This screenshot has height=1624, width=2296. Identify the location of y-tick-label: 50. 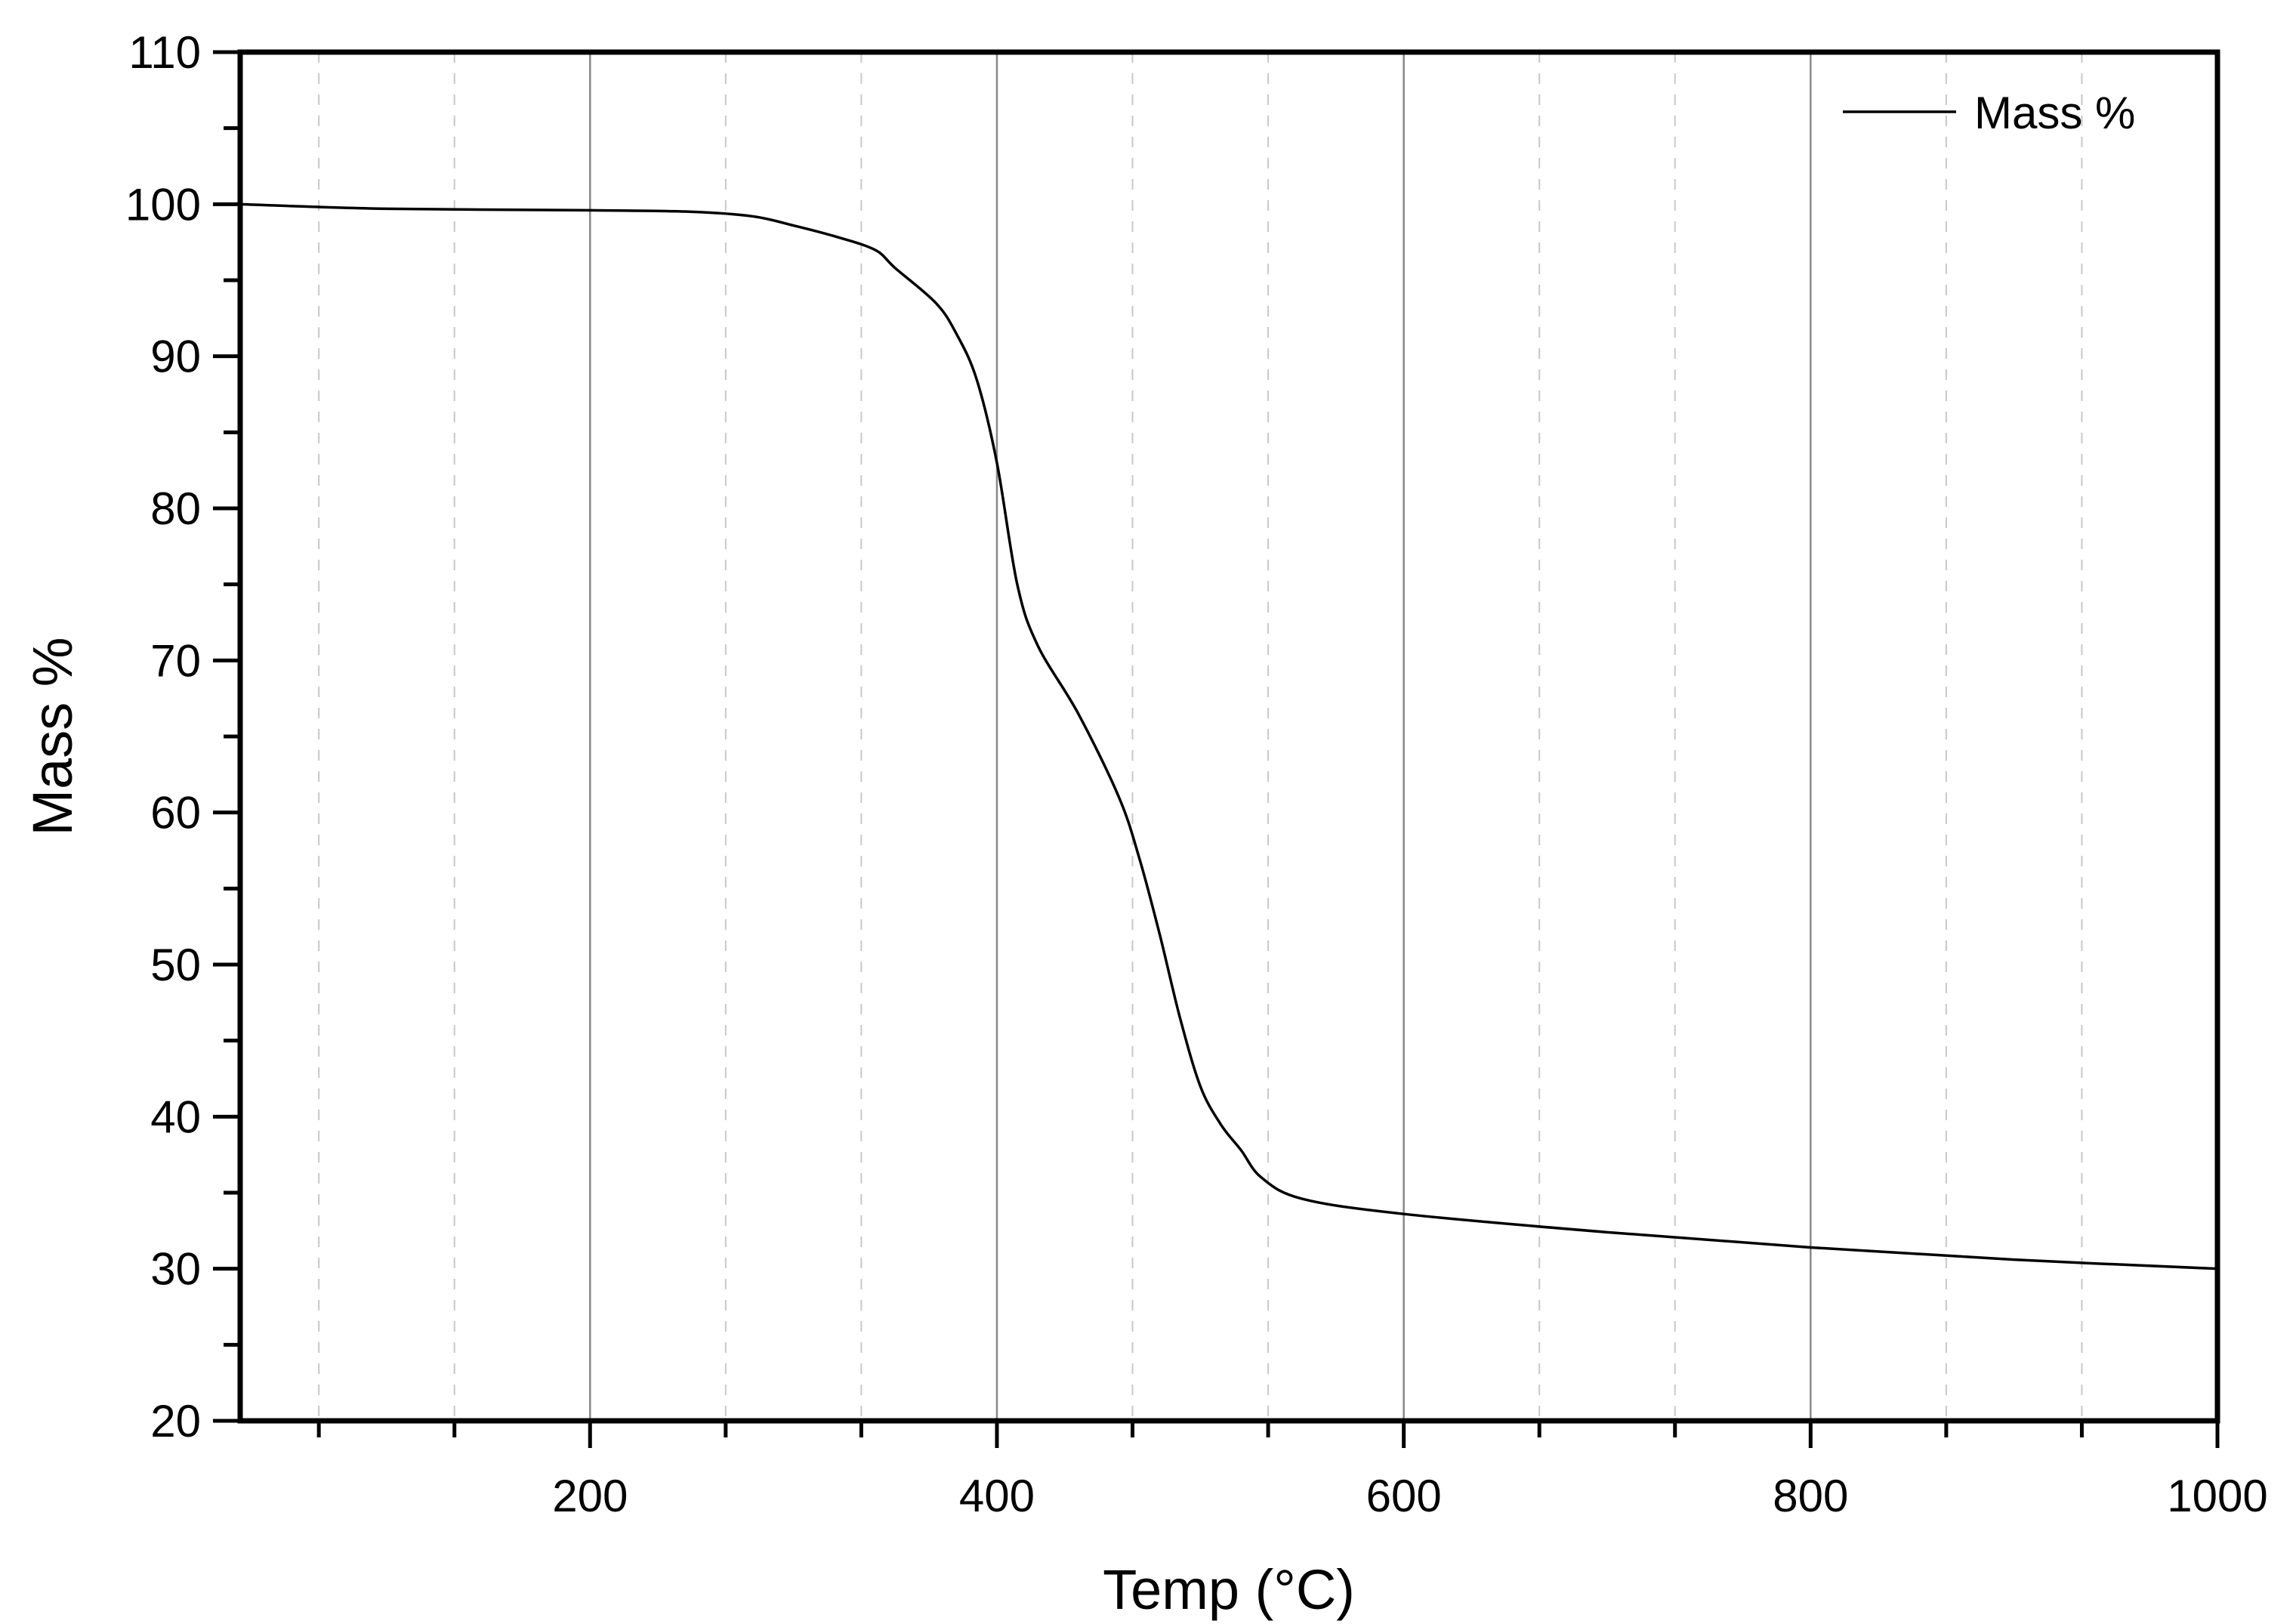
(175, 965).